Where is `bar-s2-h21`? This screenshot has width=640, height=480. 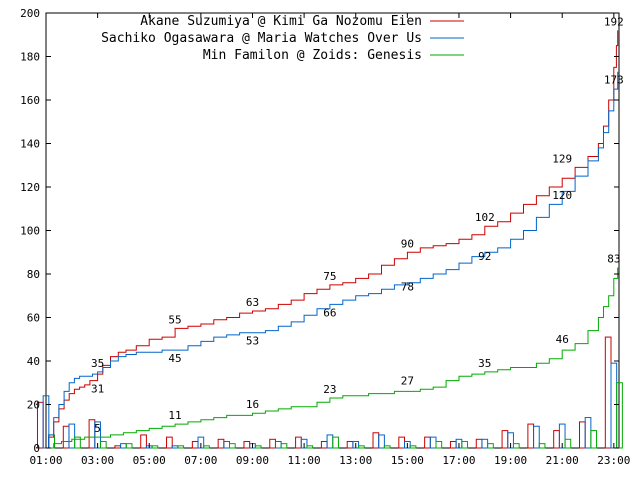
bar-s2-h21 is located at coordinates (568, 443).